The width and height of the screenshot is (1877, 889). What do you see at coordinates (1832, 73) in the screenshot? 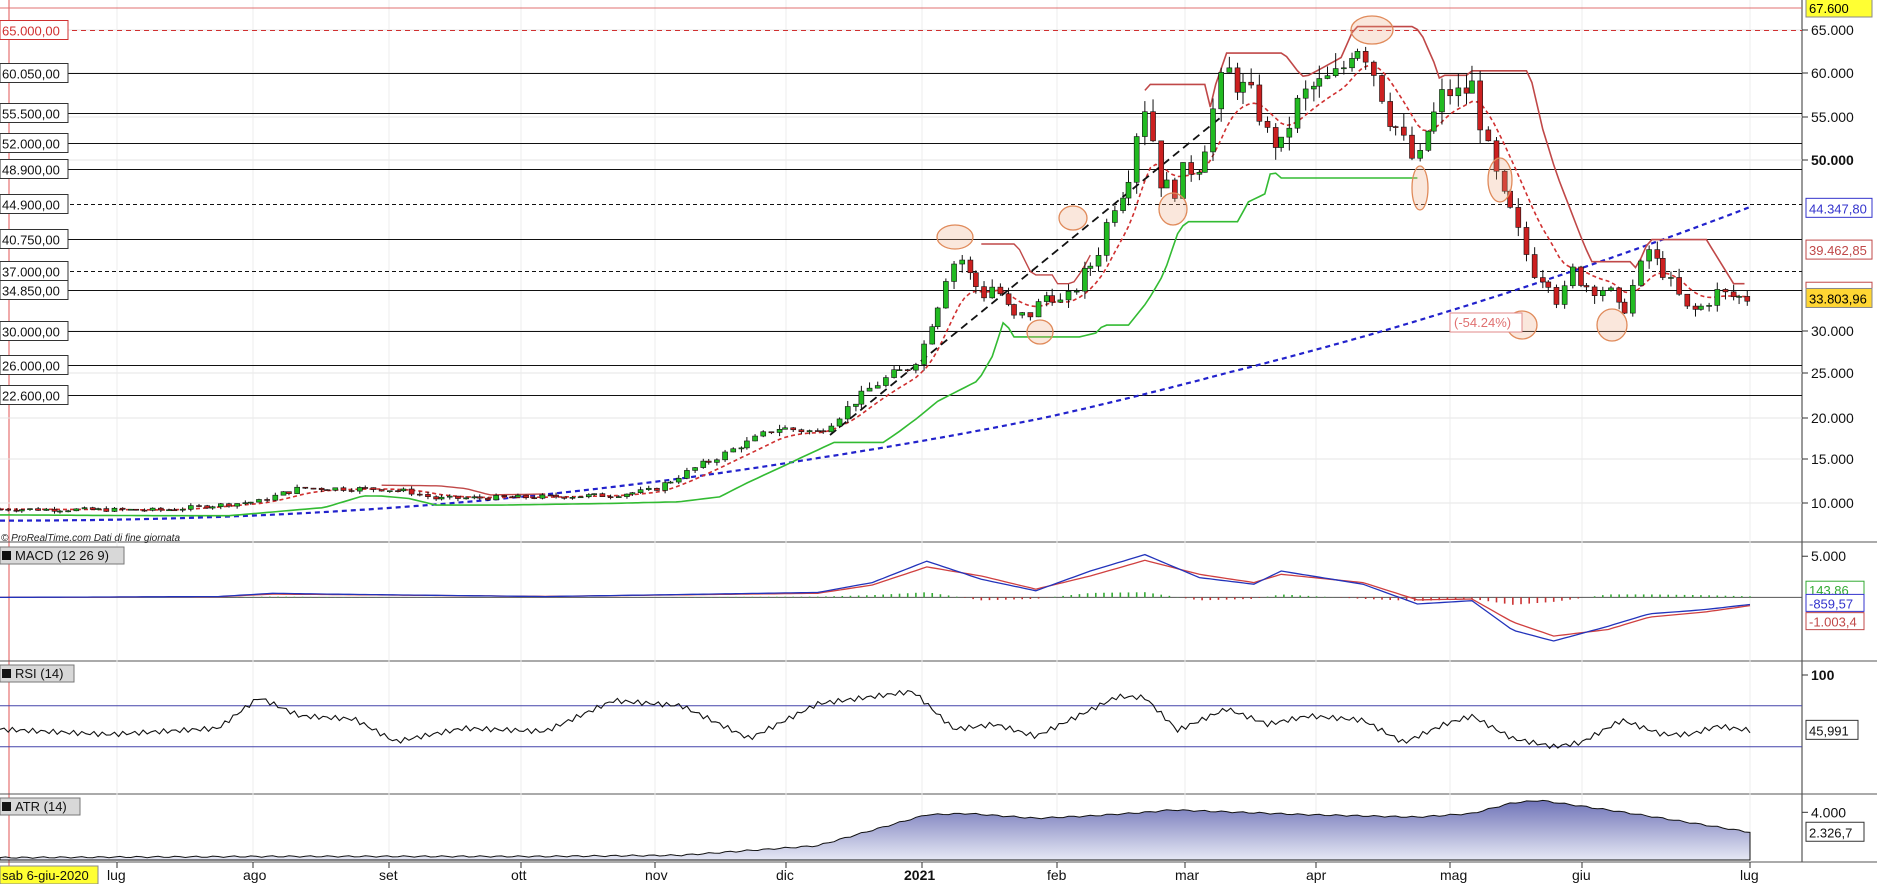
I see `y-tick-label-7: 60.000` at bounding box center [1832, 73].